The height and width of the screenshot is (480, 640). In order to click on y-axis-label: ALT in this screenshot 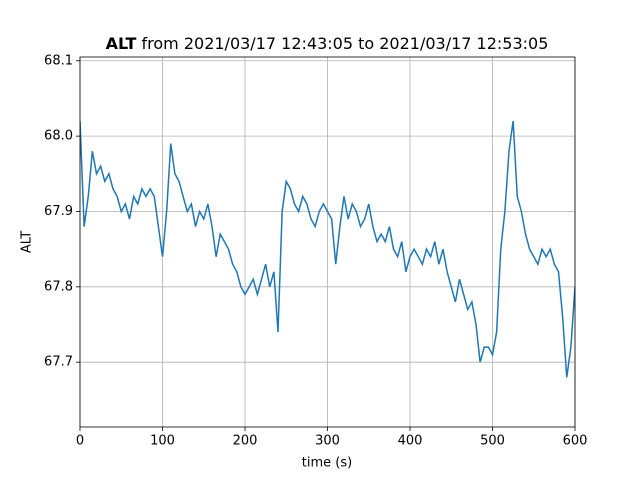, I will do `click(27, 242)`.